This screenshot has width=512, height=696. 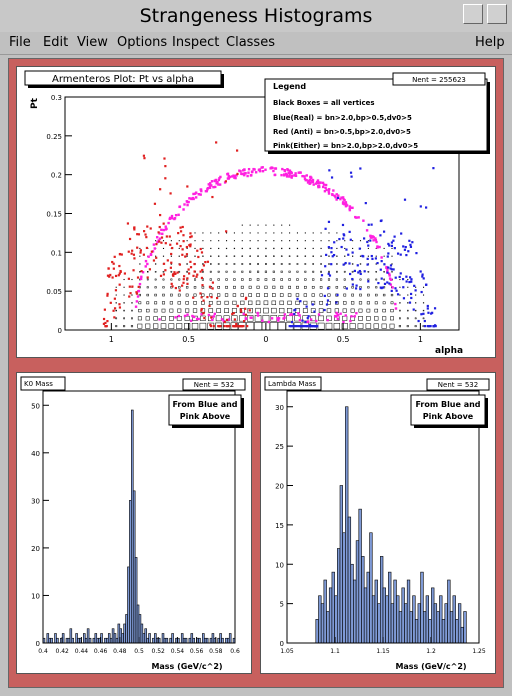 What do you see at coordinates (159, 651) in the screenshot?
I see `k0-xtick-label: 0.52` at bounding box center [159, 651].